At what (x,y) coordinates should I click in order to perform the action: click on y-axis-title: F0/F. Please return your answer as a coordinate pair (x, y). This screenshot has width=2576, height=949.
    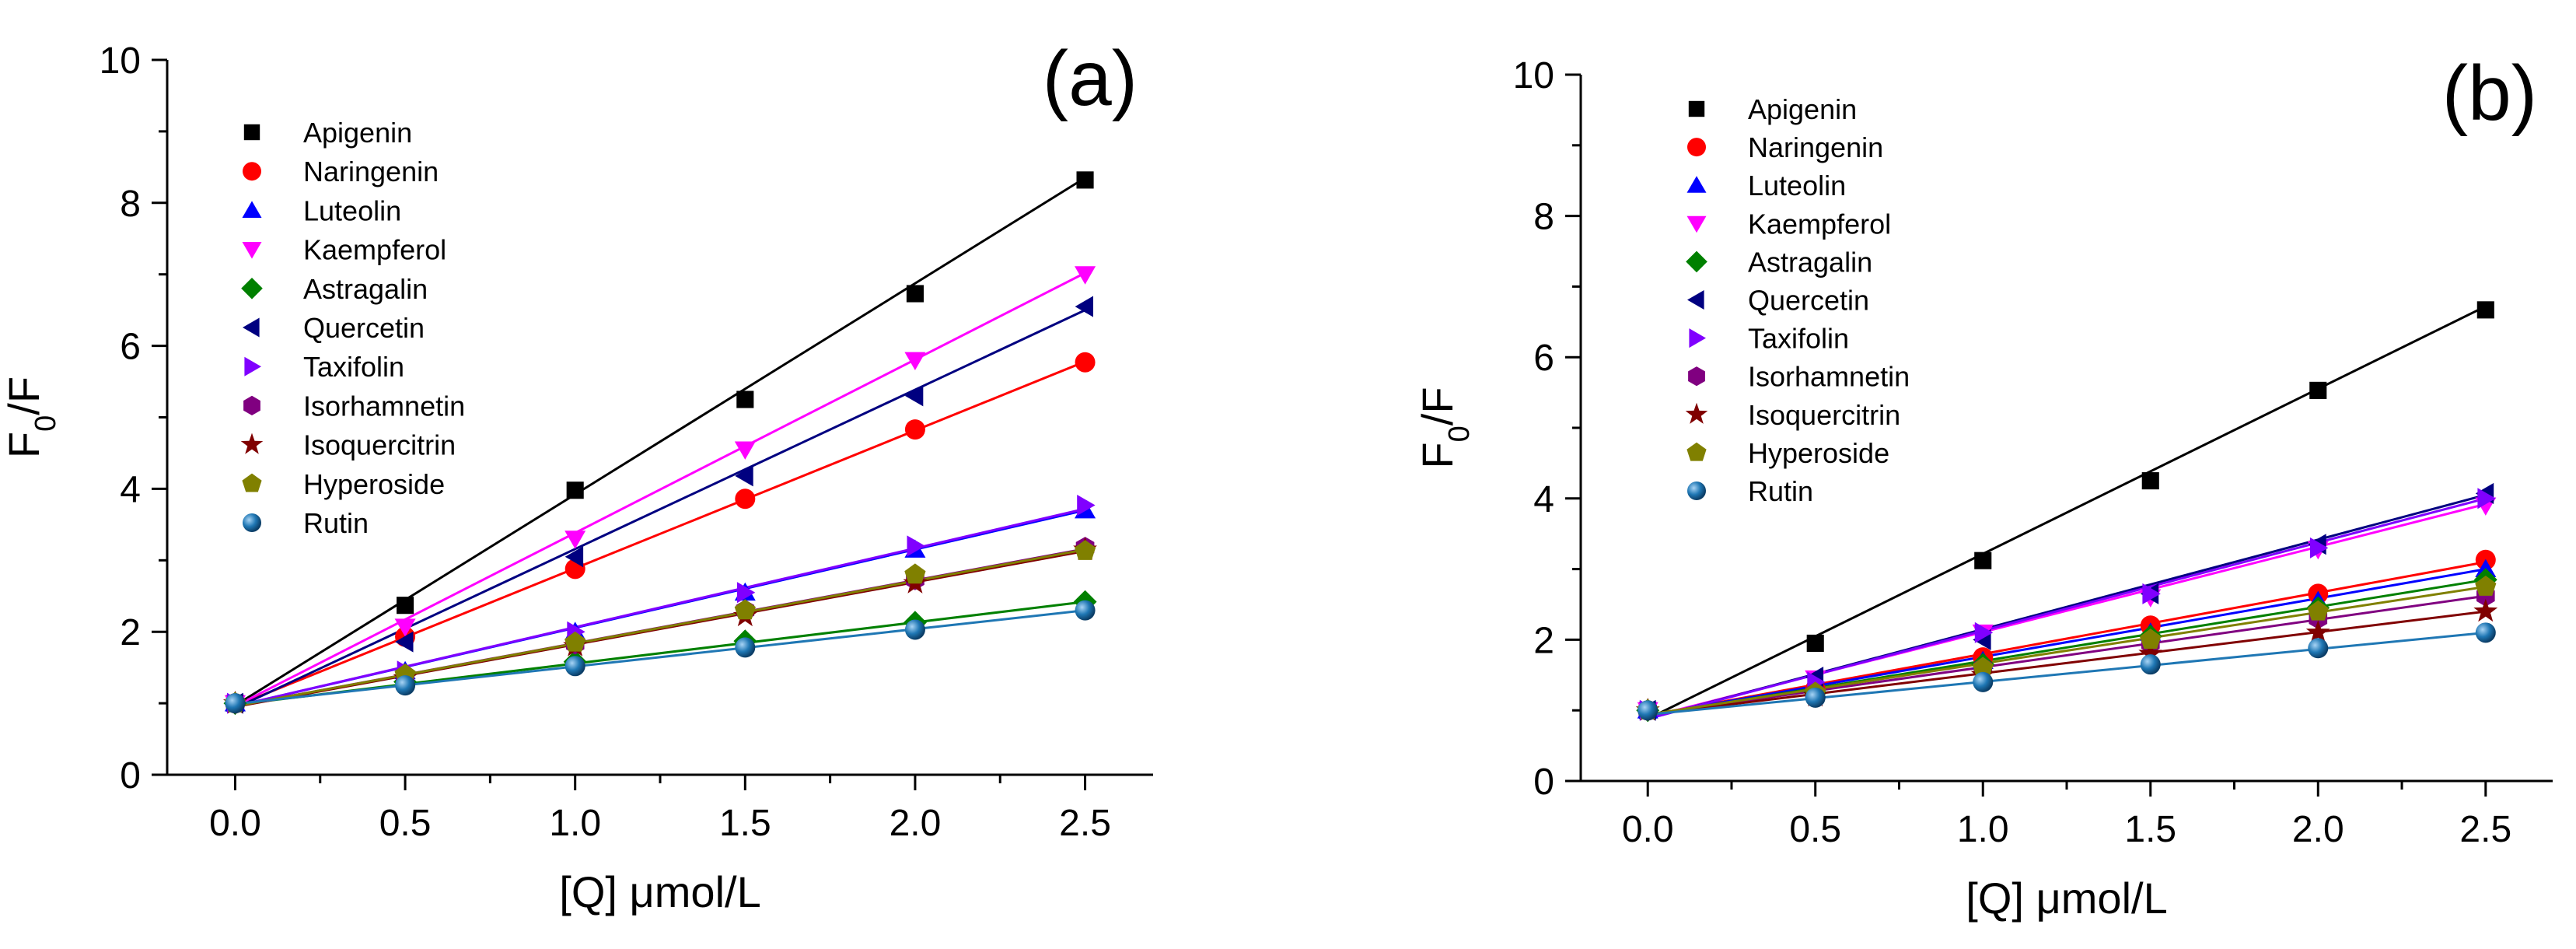
    Looking at the image, I should click on (1444, 427).